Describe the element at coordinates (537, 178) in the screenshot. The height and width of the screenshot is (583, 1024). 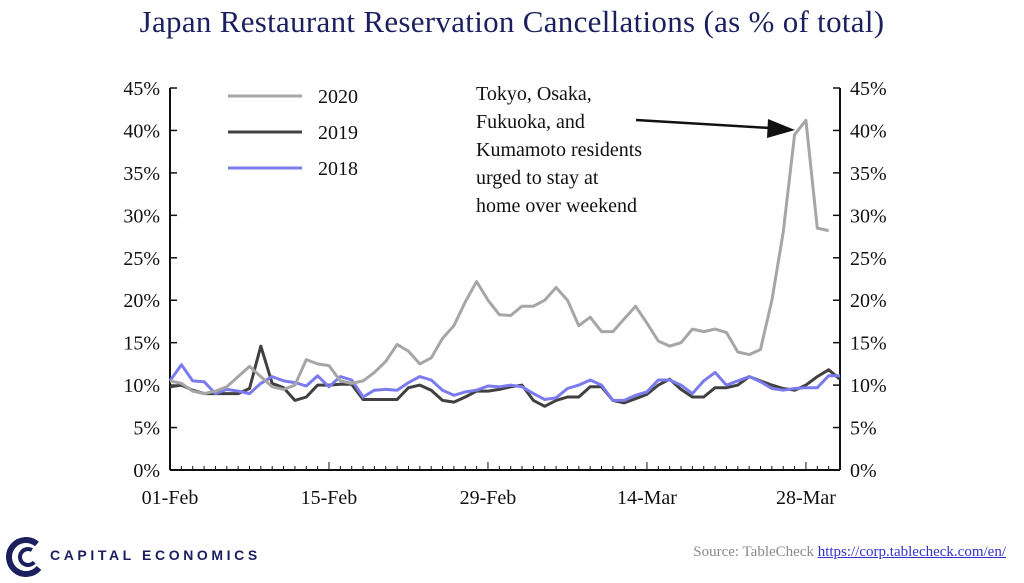
I see `annotation-line: urged to stay at` at that location.